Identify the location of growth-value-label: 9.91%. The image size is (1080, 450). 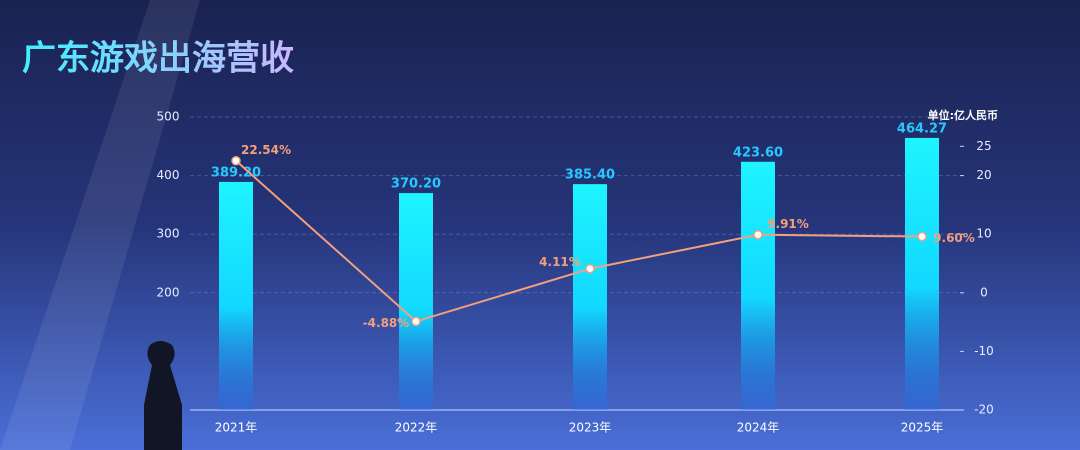
(788, 224).